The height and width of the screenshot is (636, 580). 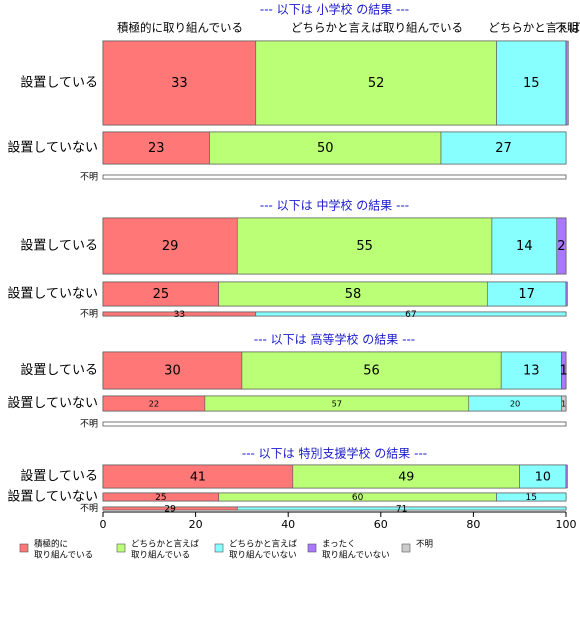 What do you see at coordinates (334, 339) in the screenshot?
I see `panel-title: --- 以下は 高等学校 の結果 ---` at bounding box center [334, 339].